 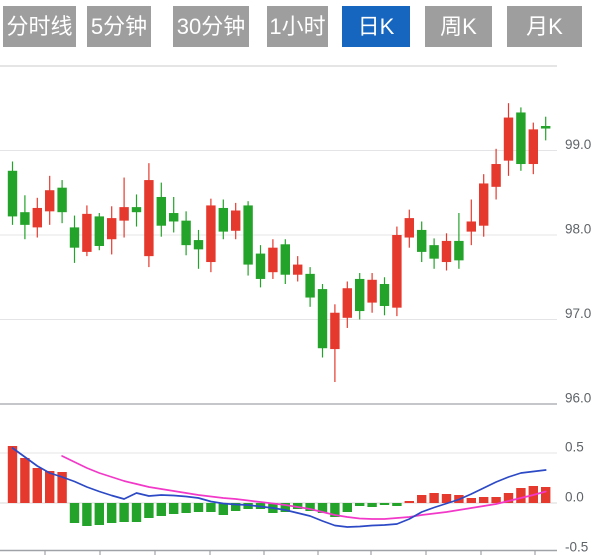 I want to click on svg-text: -0.5, so click(x=576, y=547).